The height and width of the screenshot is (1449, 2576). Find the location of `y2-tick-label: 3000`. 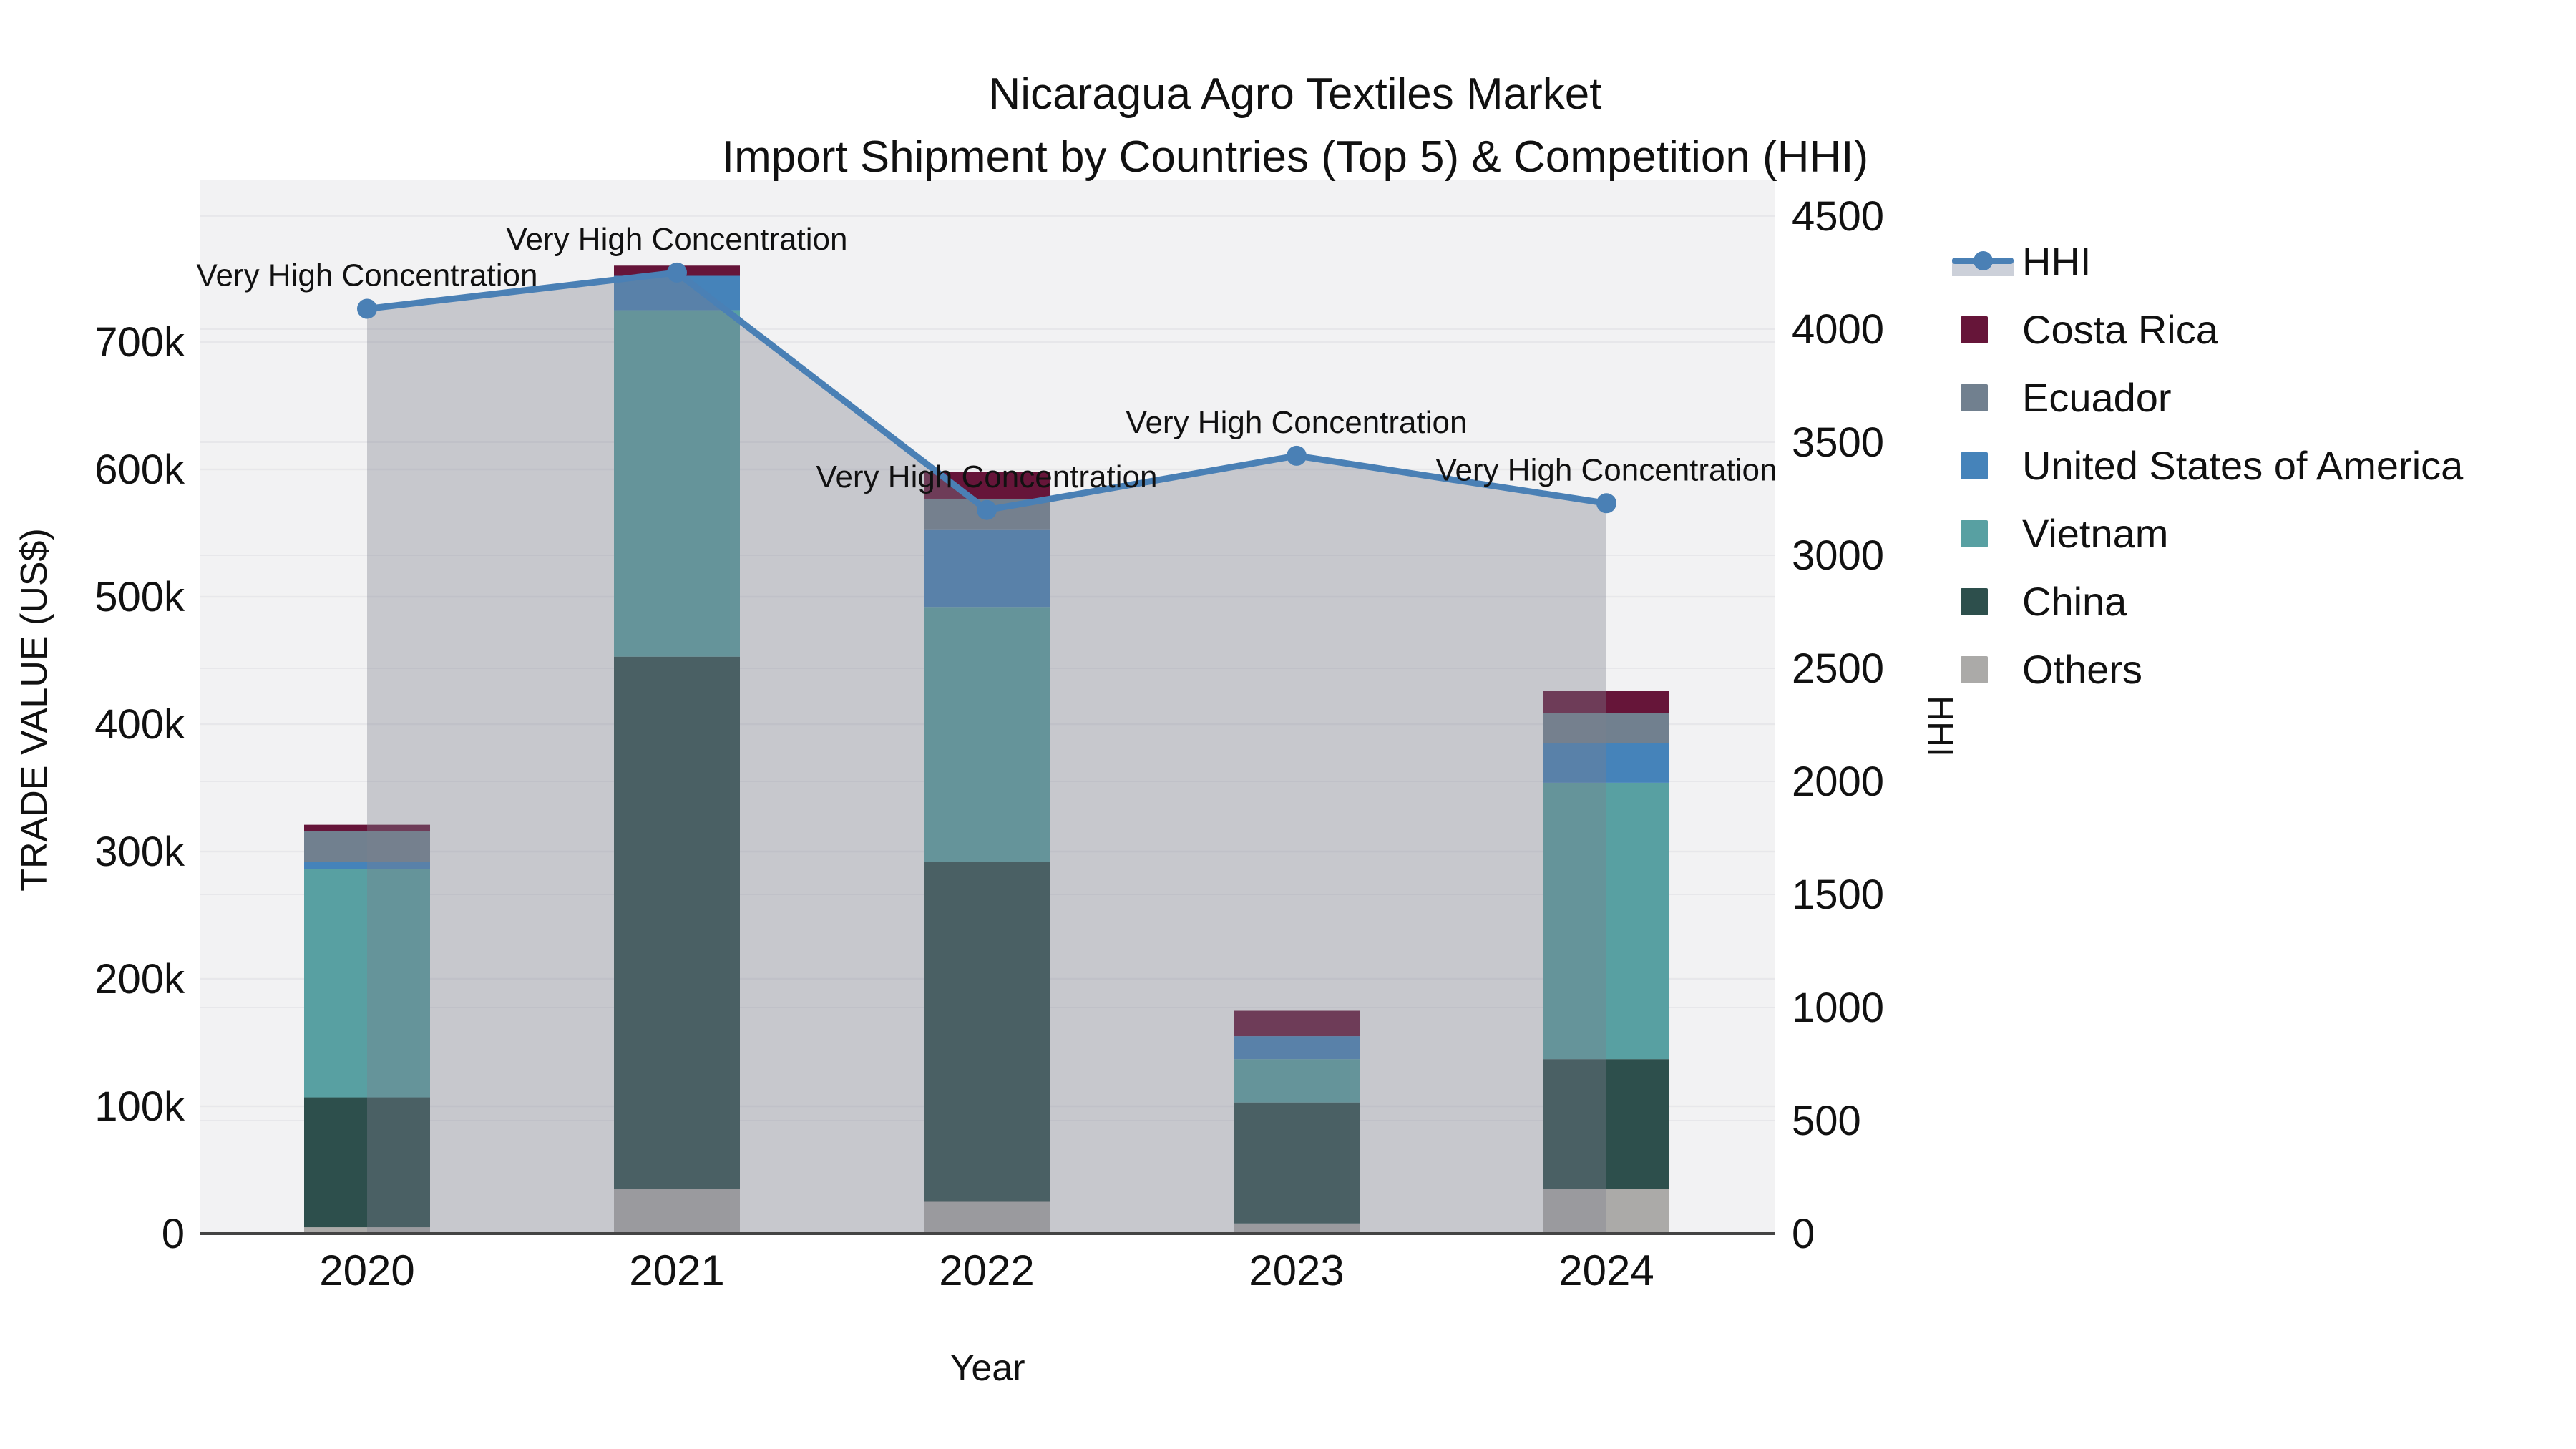

y2-tick-label: 3000 is located at coordinates (1838, 555).